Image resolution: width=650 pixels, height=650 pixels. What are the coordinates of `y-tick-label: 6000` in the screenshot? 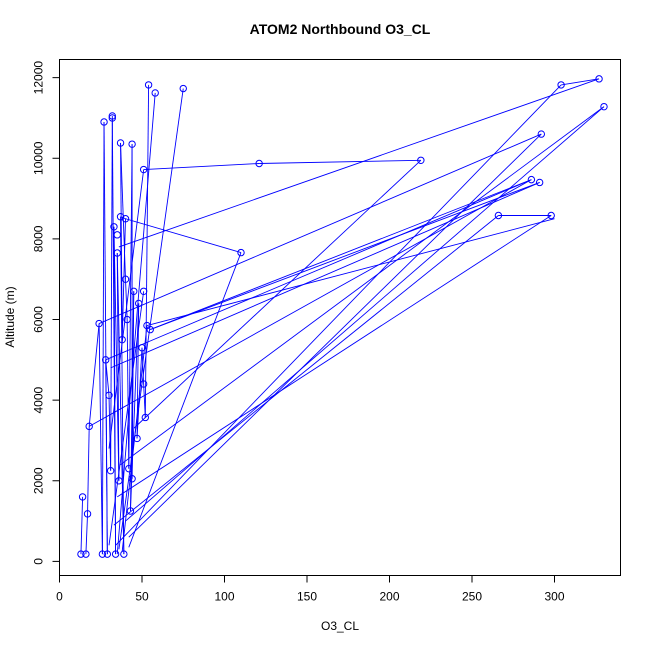 It's located at (39, 319).